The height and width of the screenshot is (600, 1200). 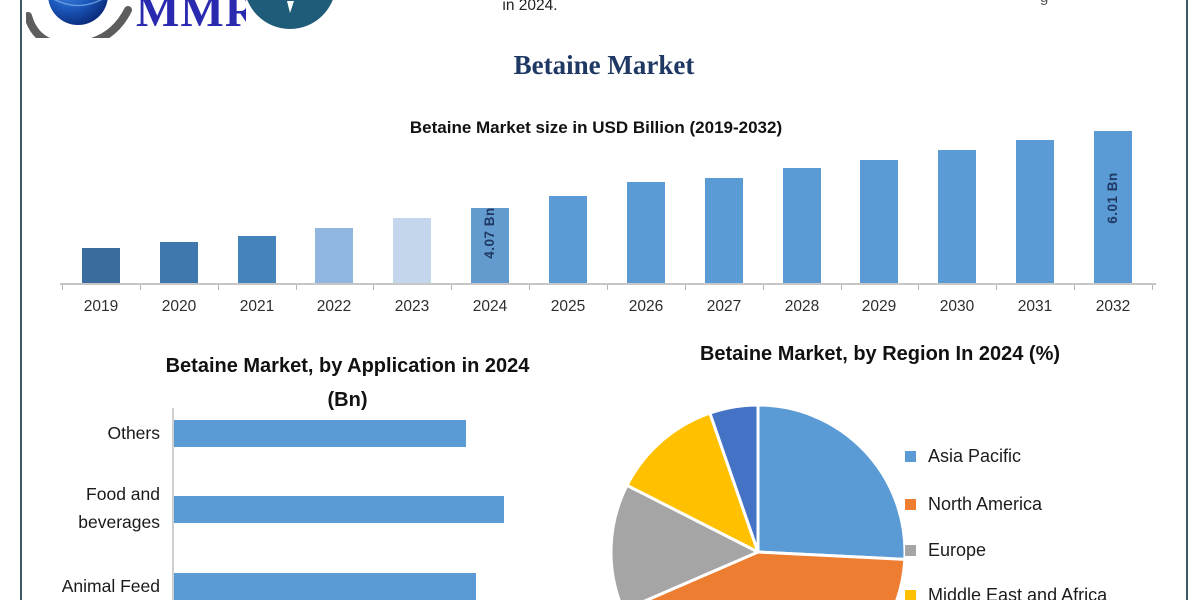 What do you see at coordinates (334, 306) in the screenshot?
I see `x-axis-label-2022: 2022` at bounding box center [334, 306].